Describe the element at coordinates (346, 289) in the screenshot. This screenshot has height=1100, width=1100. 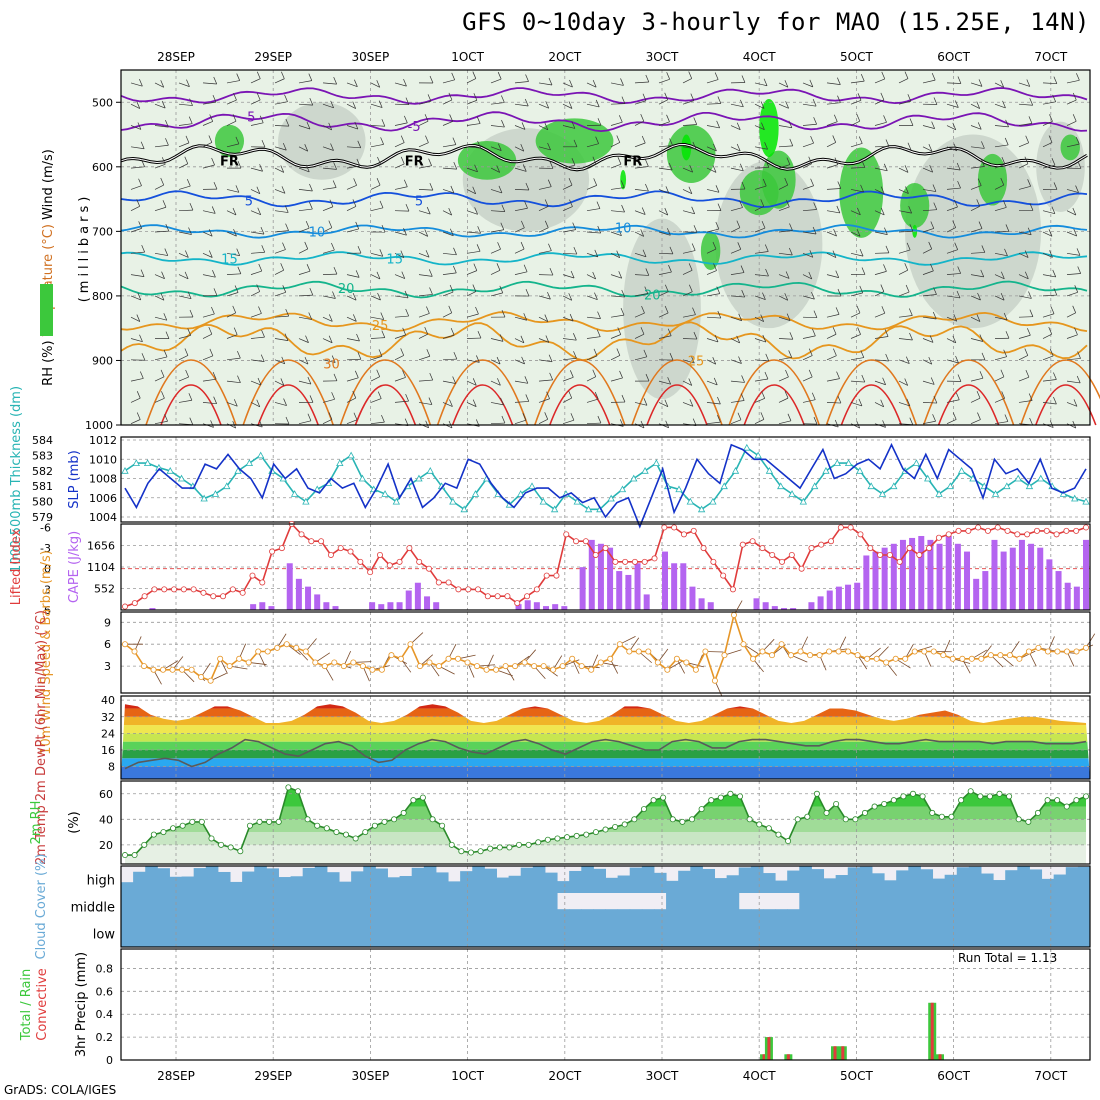
I see `contour-label: 20` at that location.